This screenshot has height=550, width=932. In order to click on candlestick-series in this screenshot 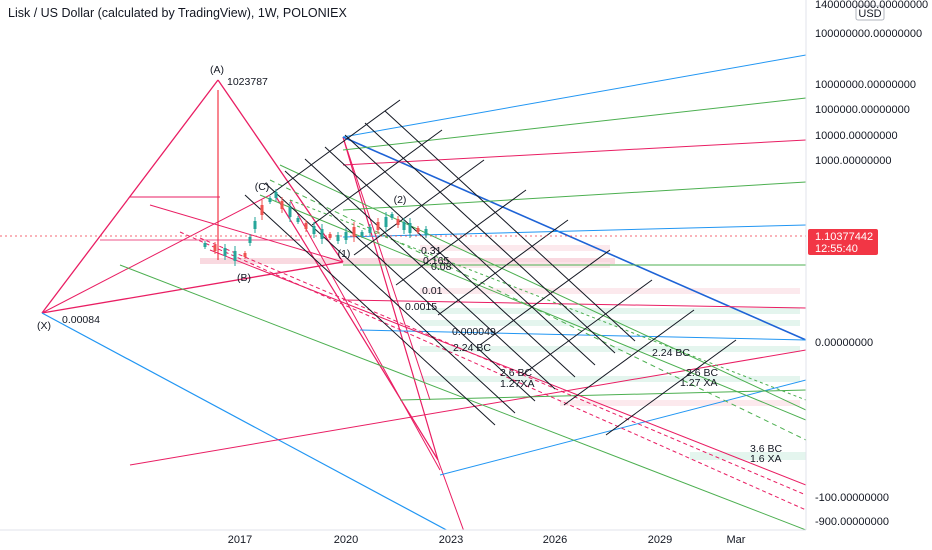, I will do `click(315, 227)`.